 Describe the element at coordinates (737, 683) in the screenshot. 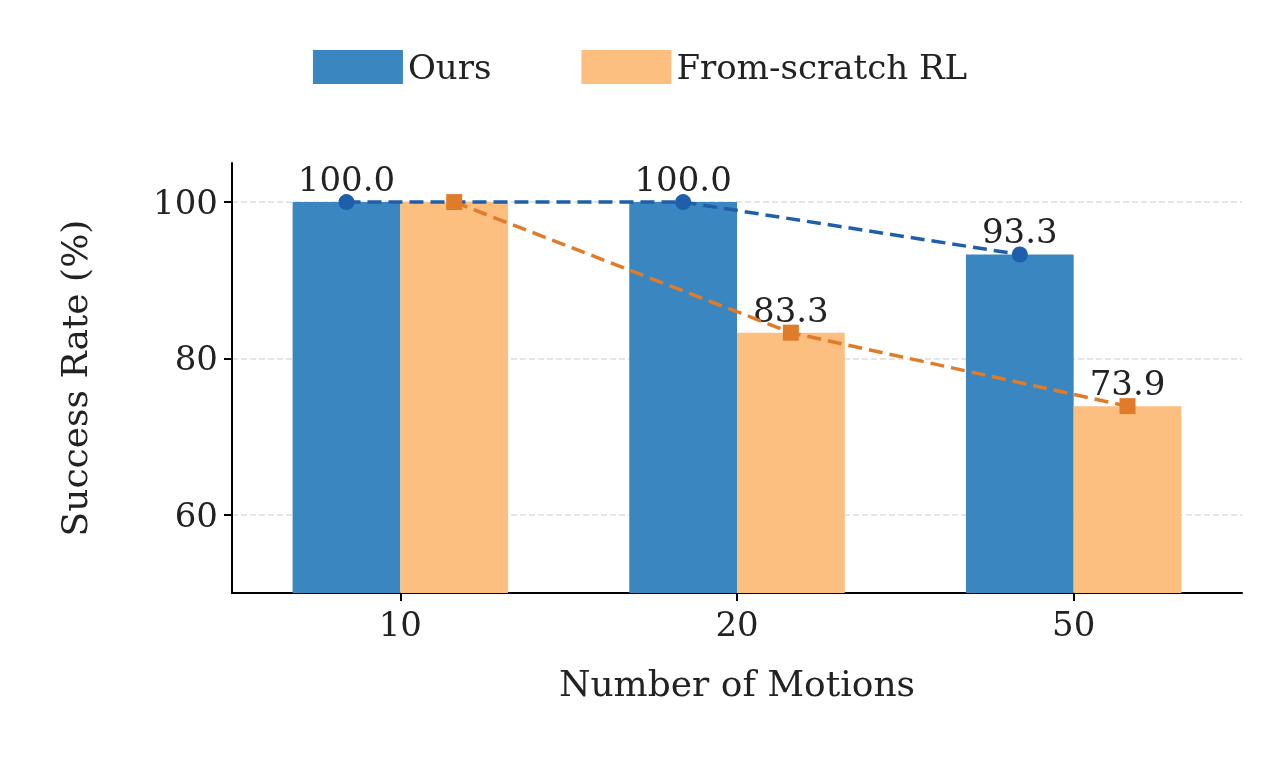

I see `x-axis-title: Number of Motions` at that location.